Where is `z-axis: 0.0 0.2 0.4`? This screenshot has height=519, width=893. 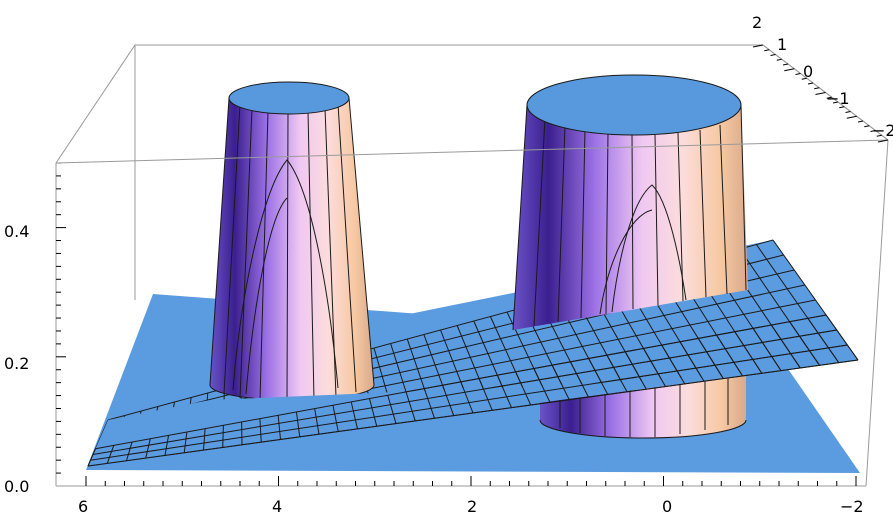
z-axis: 0.0 0.2 0.4 is located at coordinates (35, 329).